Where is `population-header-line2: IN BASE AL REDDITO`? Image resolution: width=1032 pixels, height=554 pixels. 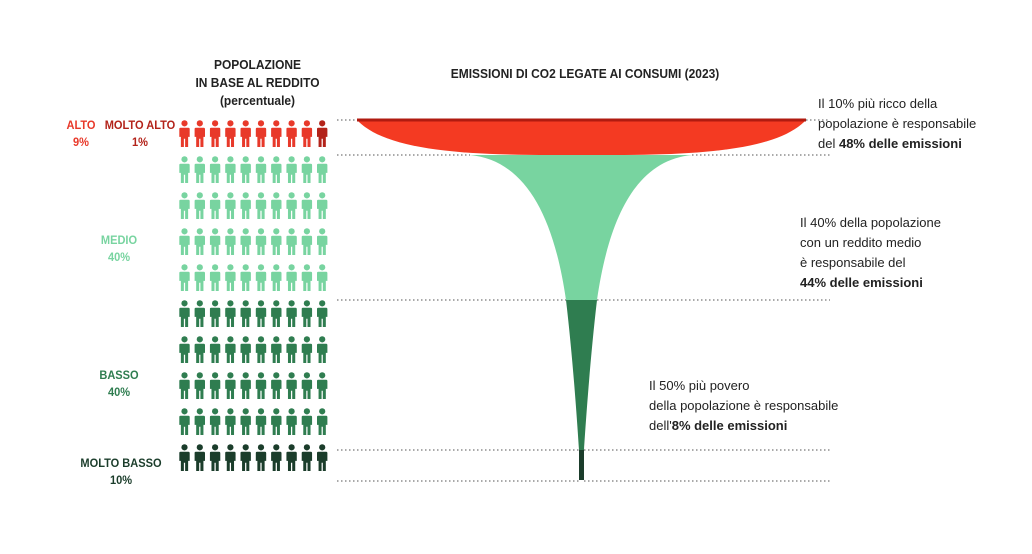 population-header-line2: IN BASE AL REDDITO is located at coordinates (257, 82).